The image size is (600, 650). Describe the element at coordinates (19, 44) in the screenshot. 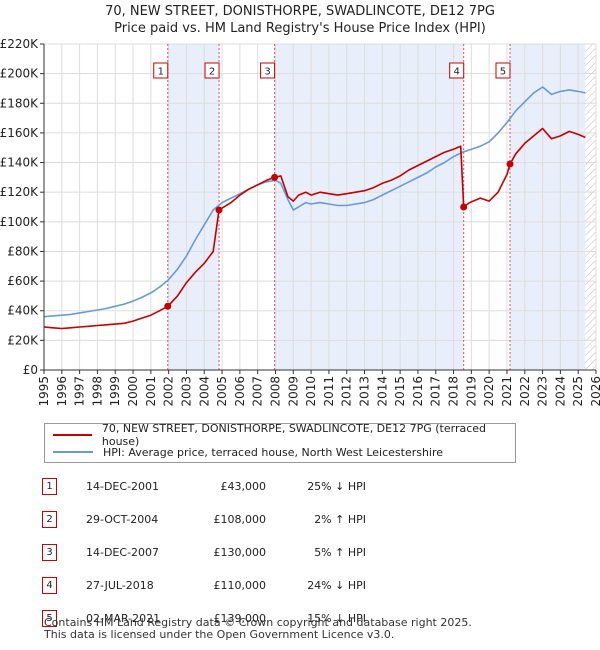

I see `y-tick-label: £220K` at that location.